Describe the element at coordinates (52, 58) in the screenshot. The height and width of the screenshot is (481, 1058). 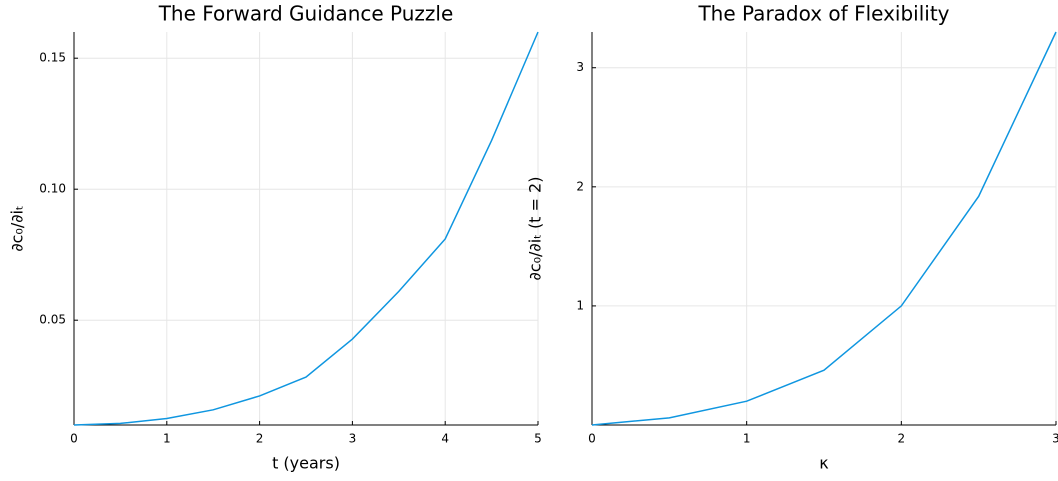
I see `y-tick-label: 0.15` at that location.